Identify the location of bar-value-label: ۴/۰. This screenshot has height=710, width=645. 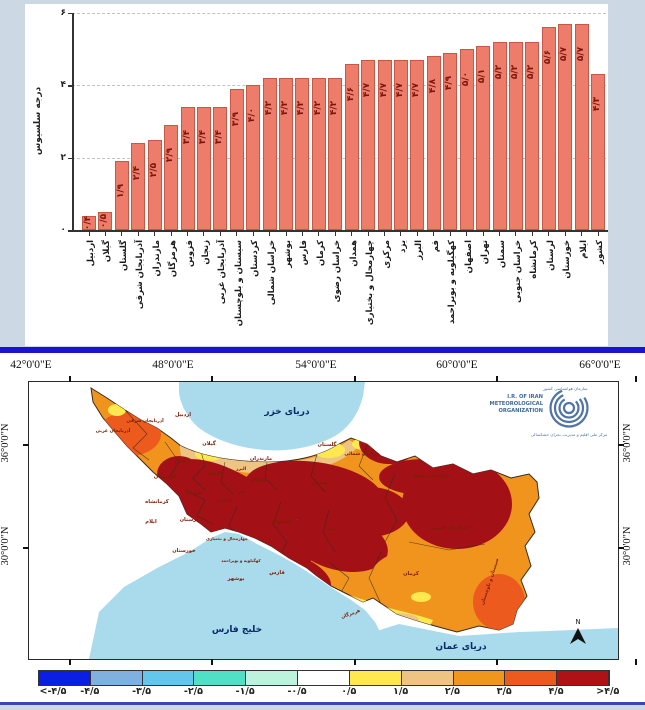
(252, 115).